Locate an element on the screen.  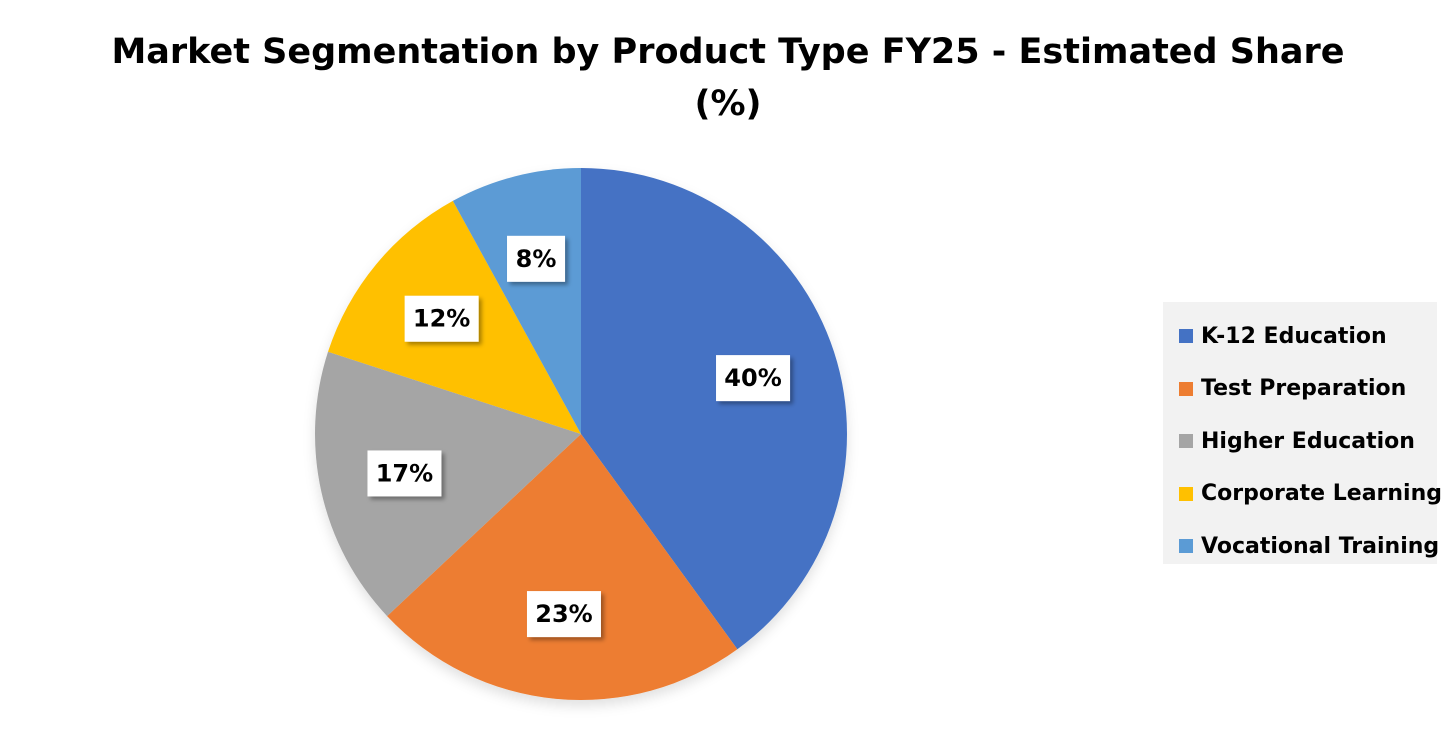
legend-label: Higher Education is located at coordinates (1308, 441).